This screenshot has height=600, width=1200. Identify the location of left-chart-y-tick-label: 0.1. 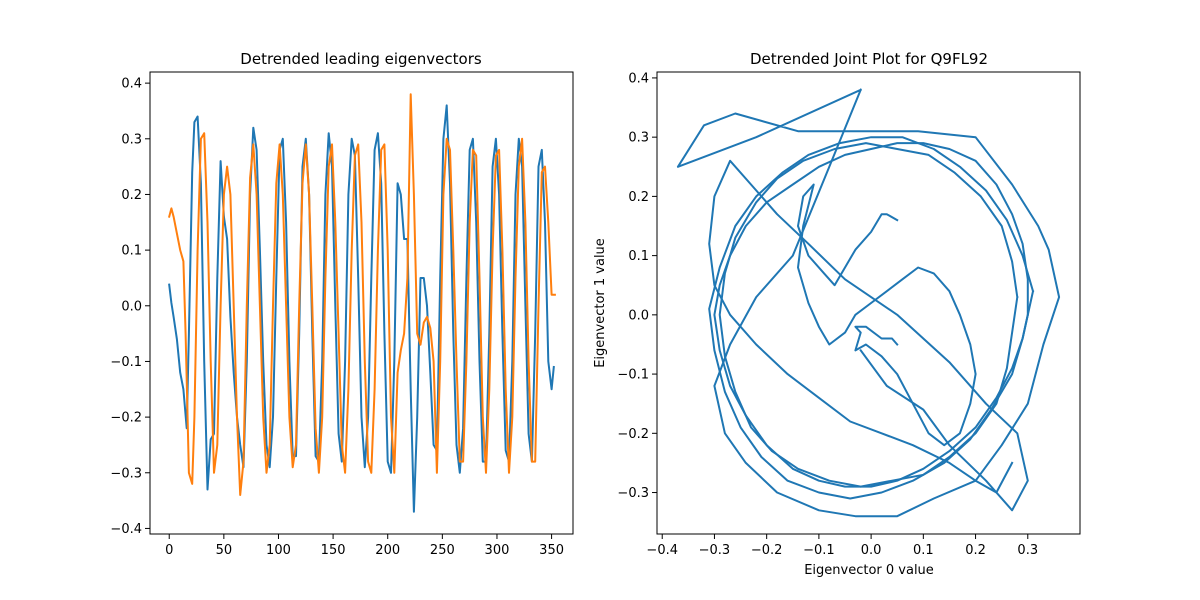
(131, 251).